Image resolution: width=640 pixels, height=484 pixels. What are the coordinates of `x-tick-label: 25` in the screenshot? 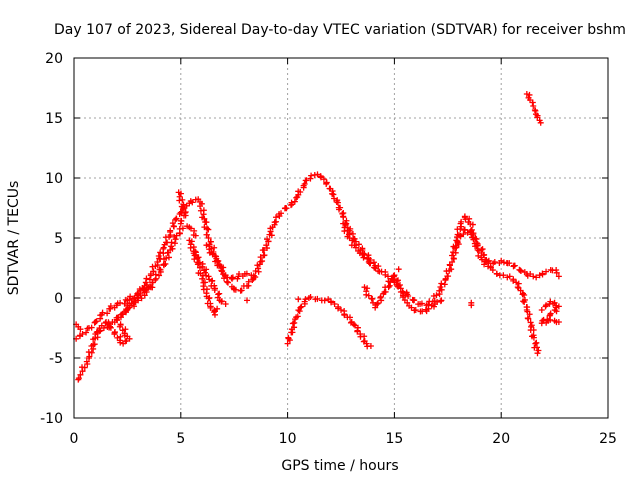 It's located at (608, 439).